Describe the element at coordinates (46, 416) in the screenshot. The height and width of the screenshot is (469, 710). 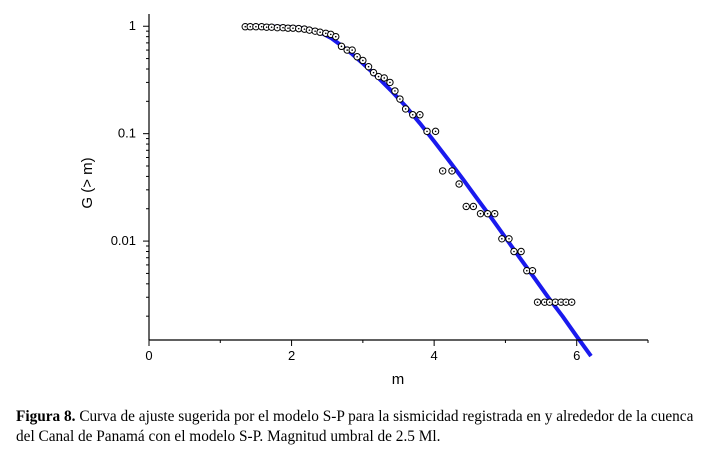
I see `caption-label: Figura 8.` at that location.